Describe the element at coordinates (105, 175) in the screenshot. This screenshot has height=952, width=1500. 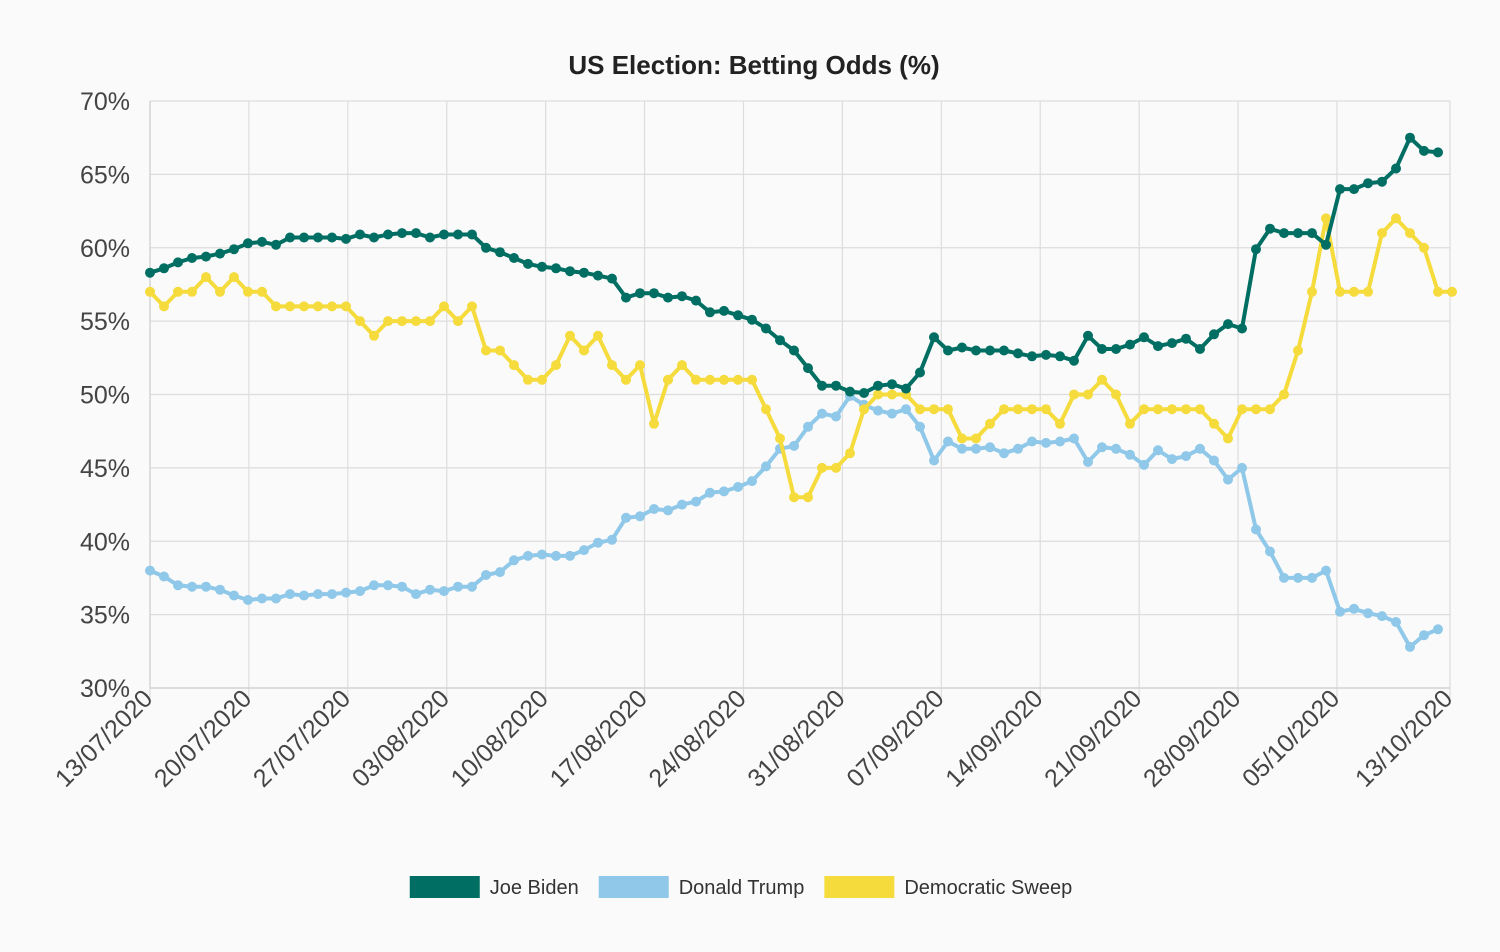
I see `y-tick-label: 65%` at that location.